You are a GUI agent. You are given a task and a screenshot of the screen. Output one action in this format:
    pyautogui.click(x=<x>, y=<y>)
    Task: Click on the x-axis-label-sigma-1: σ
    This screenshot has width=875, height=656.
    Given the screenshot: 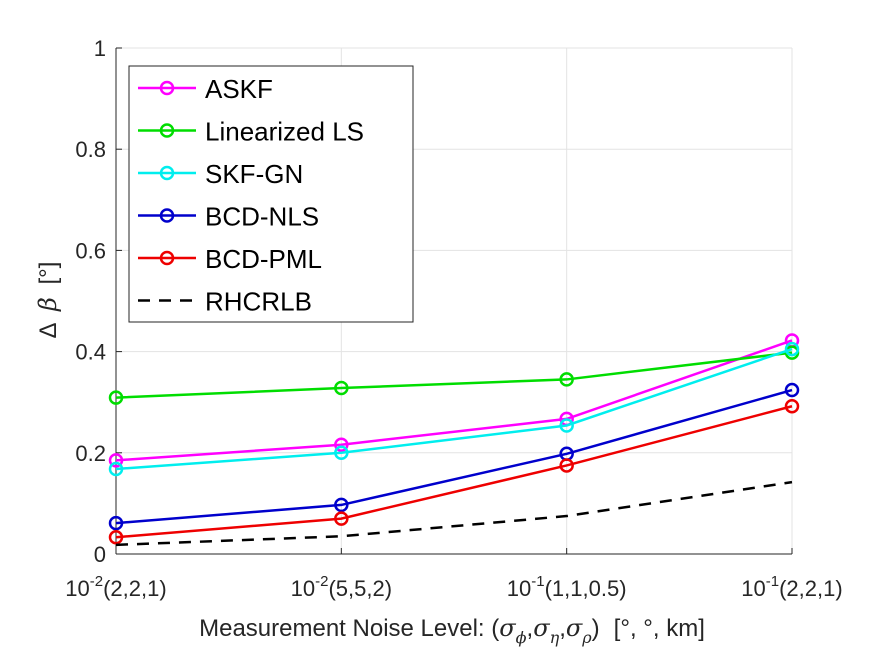 What is the action you would take?
    pyautogui.click(x=507, y=628)
    